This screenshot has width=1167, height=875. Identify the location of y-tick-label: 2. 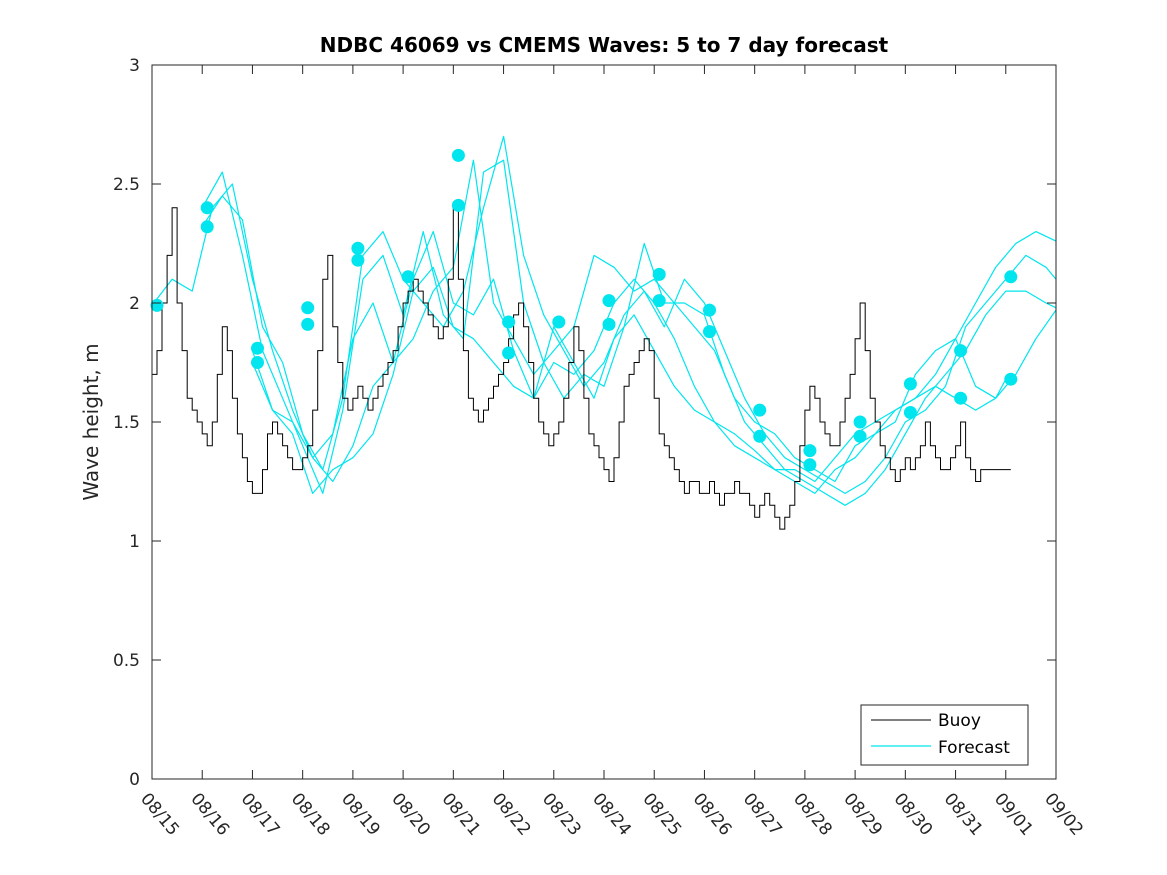
(134, 304).